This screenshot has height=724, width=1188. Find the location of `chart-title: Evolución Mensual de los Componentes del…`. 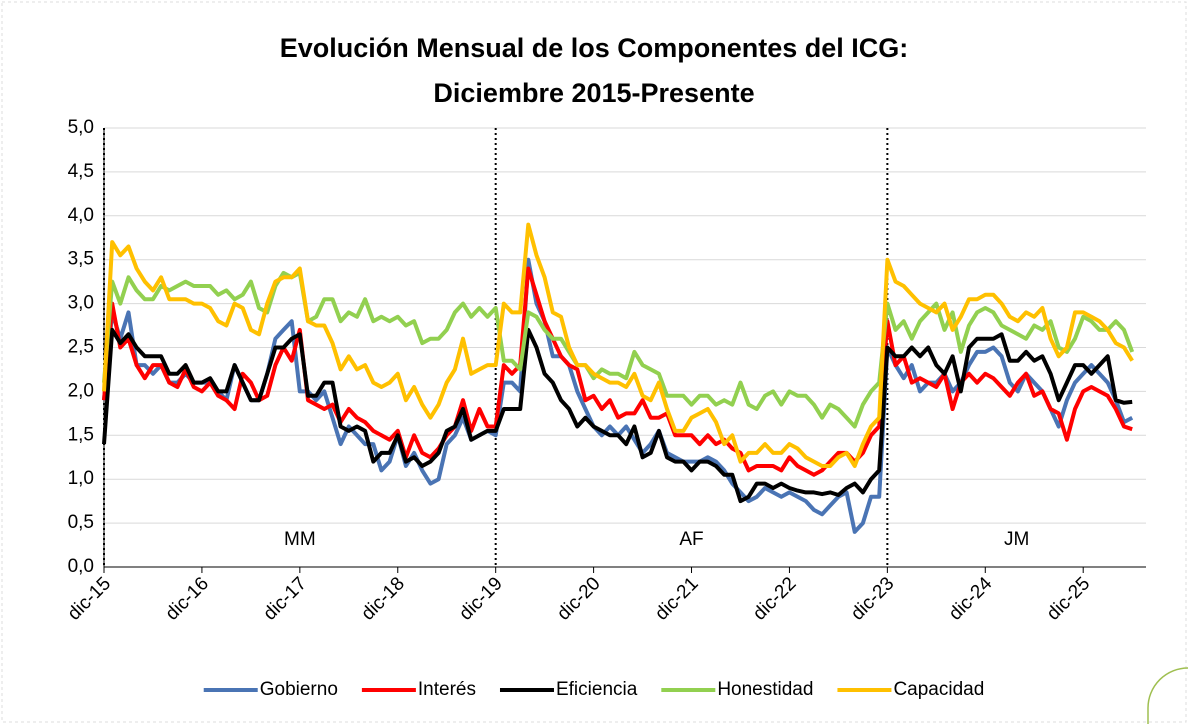

chart-title: Evolución Mensual de los Componentes del… is located at coordinates (594, 48).